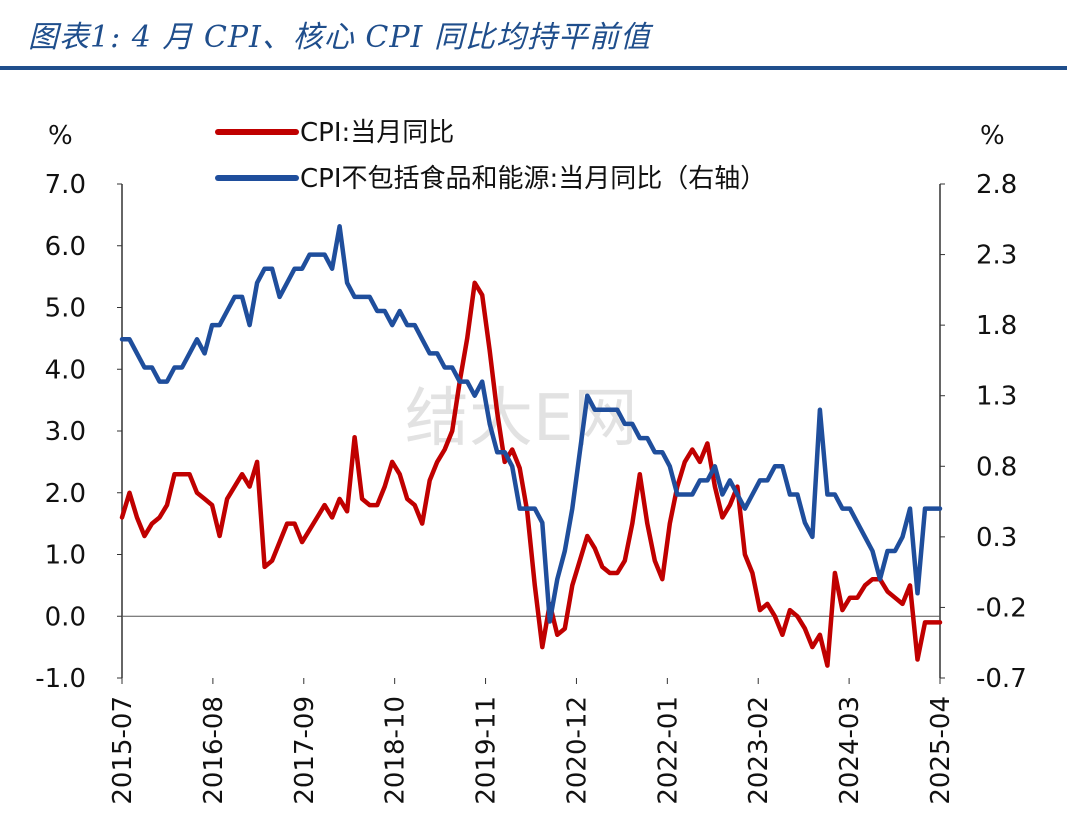  Describe the element at coordinates (305, 750) in the screenshot. I see `x-tick-label: 2017-09` at that location.